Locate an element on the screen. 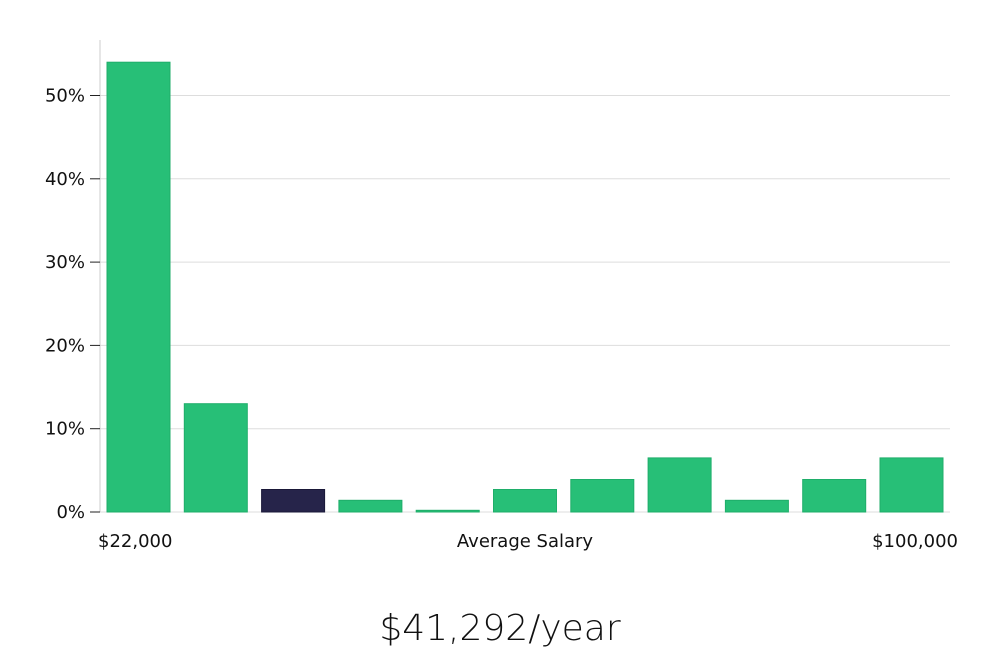 Image resolution: width=1000 pixels, height=660 pixels. y-tick-label: 20% is located at coordinates (65, 345).